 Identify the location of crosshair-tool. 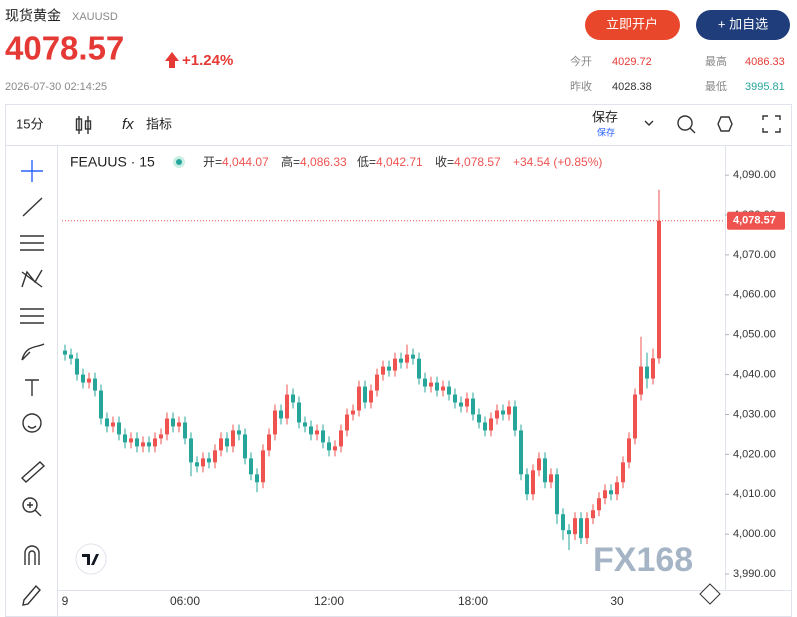
(32, 171).